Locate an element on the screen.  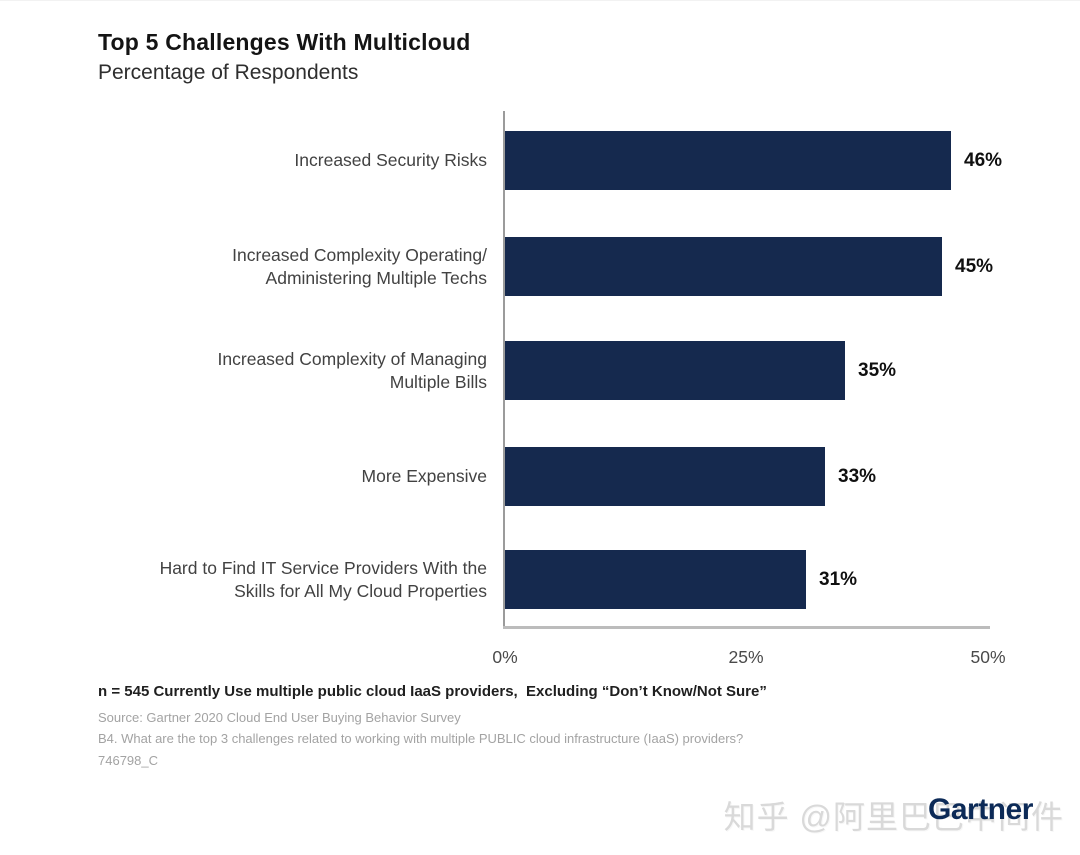
category-label: More Expensive is located at coordinates (424, 476).